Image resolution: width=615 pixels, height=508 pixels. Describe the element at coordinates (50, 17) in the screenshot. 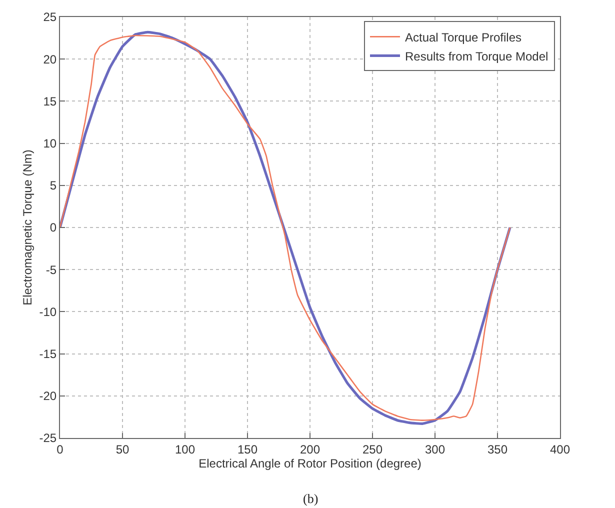

I see `y-tick-label: 25` at that location.